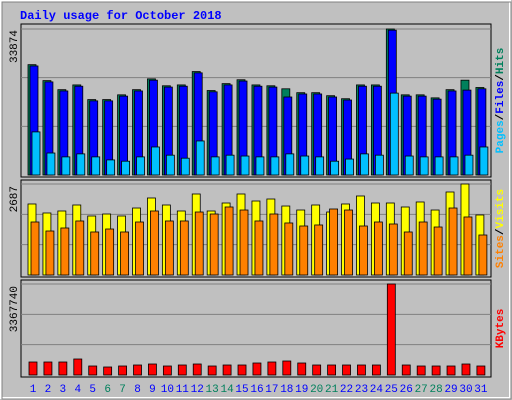 The height and width of the screenshot is (400, 512). I want to click on legend-entry: KBytes, so click(501, 329).